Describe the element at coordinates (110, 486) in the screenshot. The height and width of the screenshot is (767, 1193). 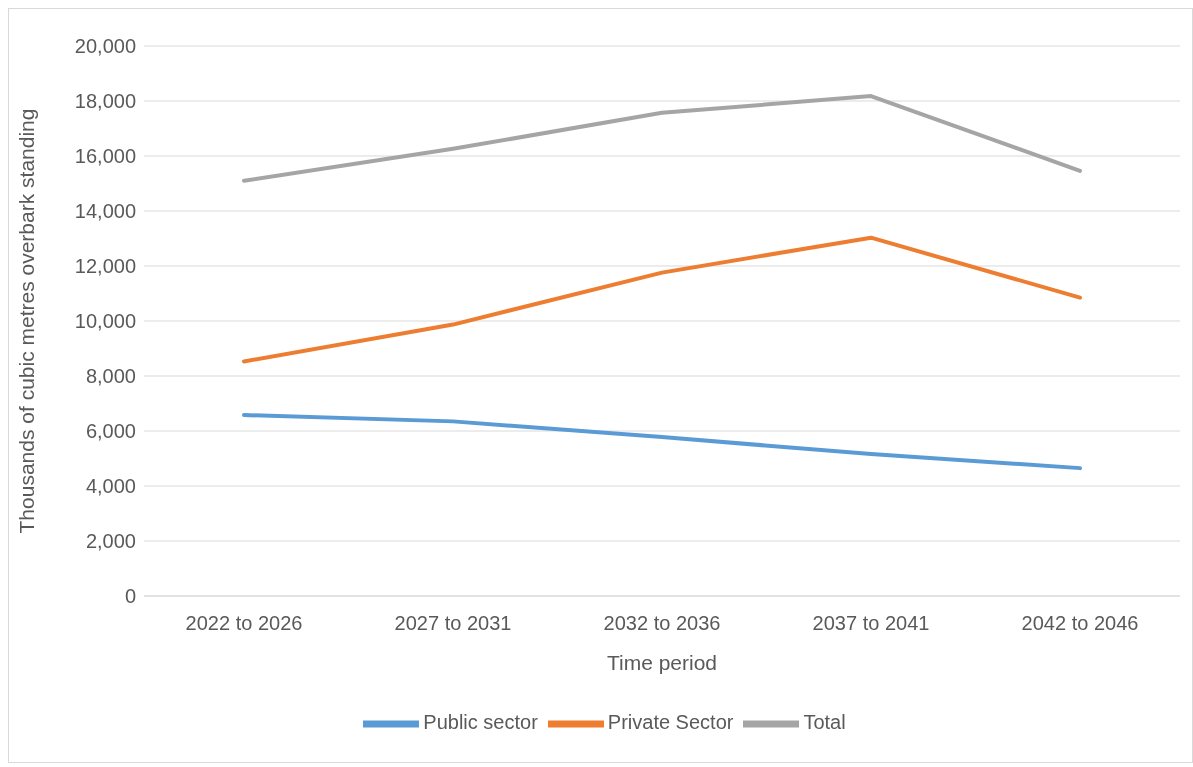
I see `y-tick-label: 4,000` at that location.